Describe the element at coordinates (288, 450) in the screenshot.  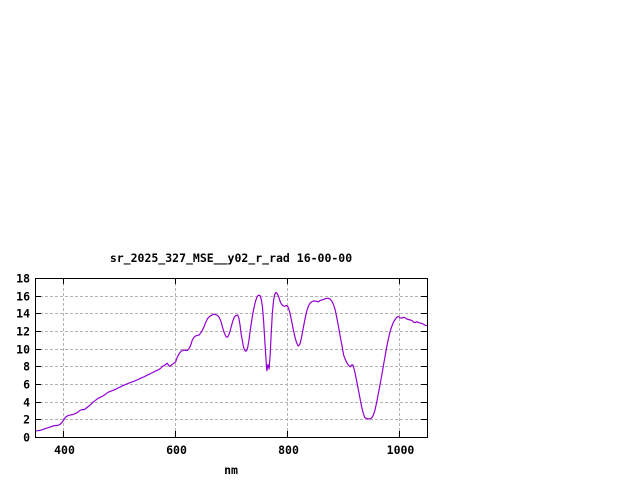
I see `x-tick-label-800: 800` at that location.